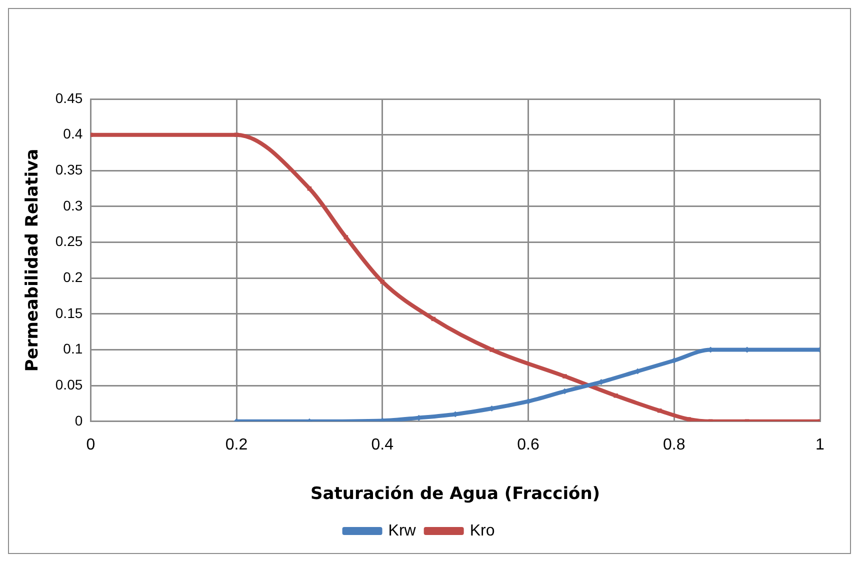  What do you see at coordinates (73, 205) in the screenshot?
I see `y-tick-label: 0.3` at bounding box center [73, 205].